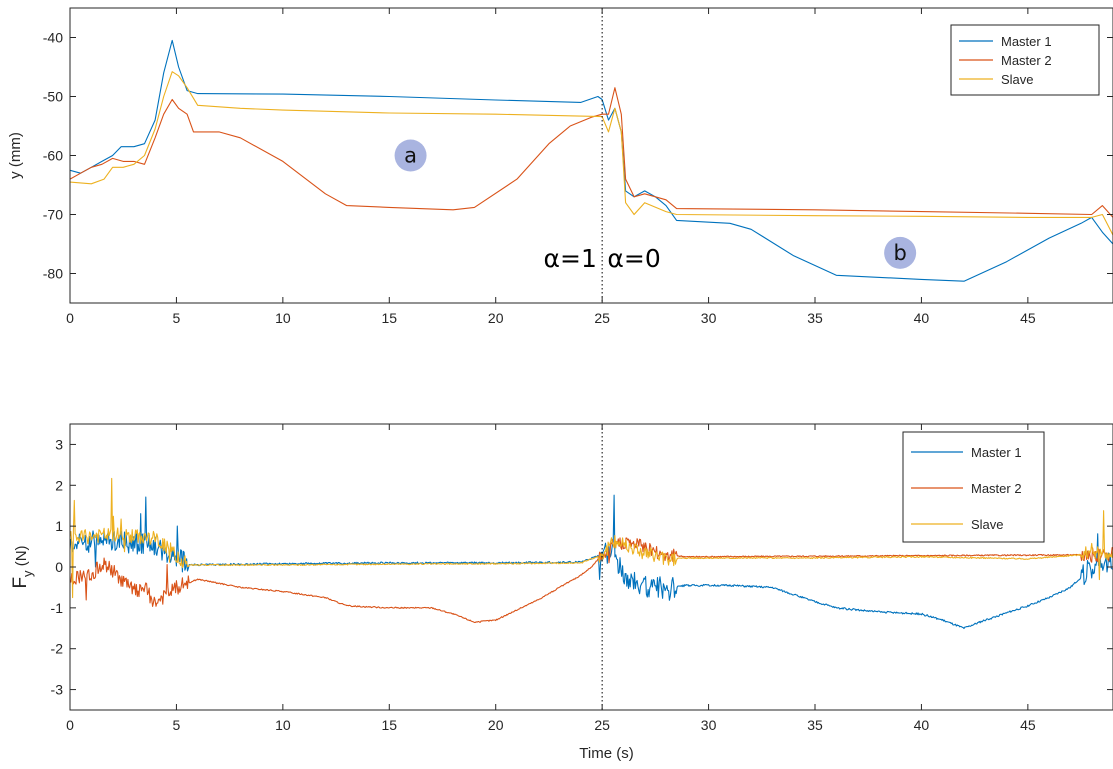  What do you see at coordinates (53, 274) in the screenshot?
I see `y-tick-label: -80` at bounding box center [53, 274].